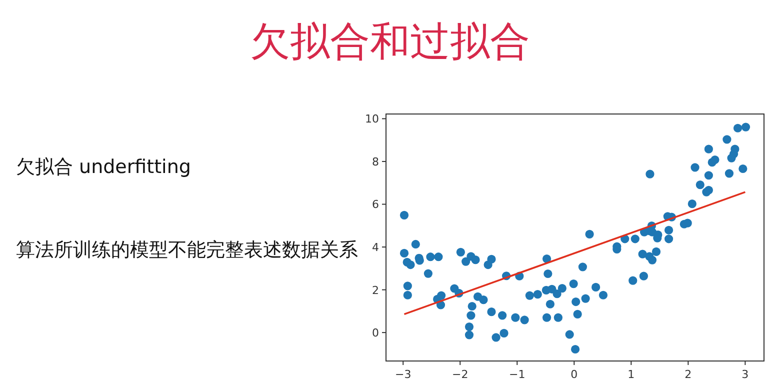 Image resolution: width=780 pixels, height=387 pixels. Describe the element at coordinates (375, 205) in the screenshot. I see `y-tick-label: 6` at that location.